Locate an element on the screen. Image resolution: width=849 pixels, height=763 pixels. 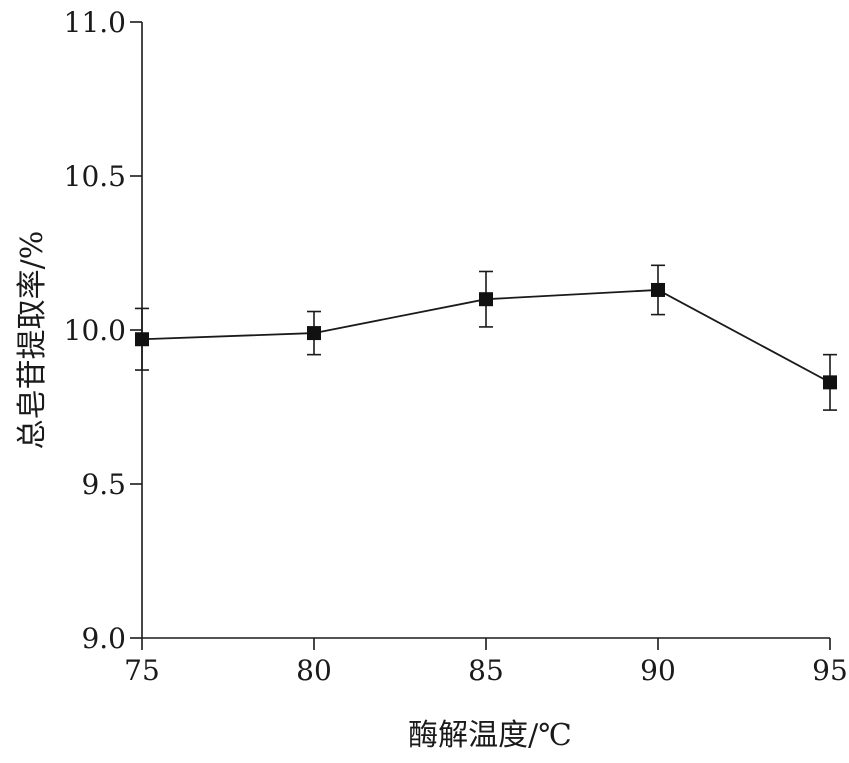
x-axis-title: 酶解温度/℃ is located at coordinates (490, 735).